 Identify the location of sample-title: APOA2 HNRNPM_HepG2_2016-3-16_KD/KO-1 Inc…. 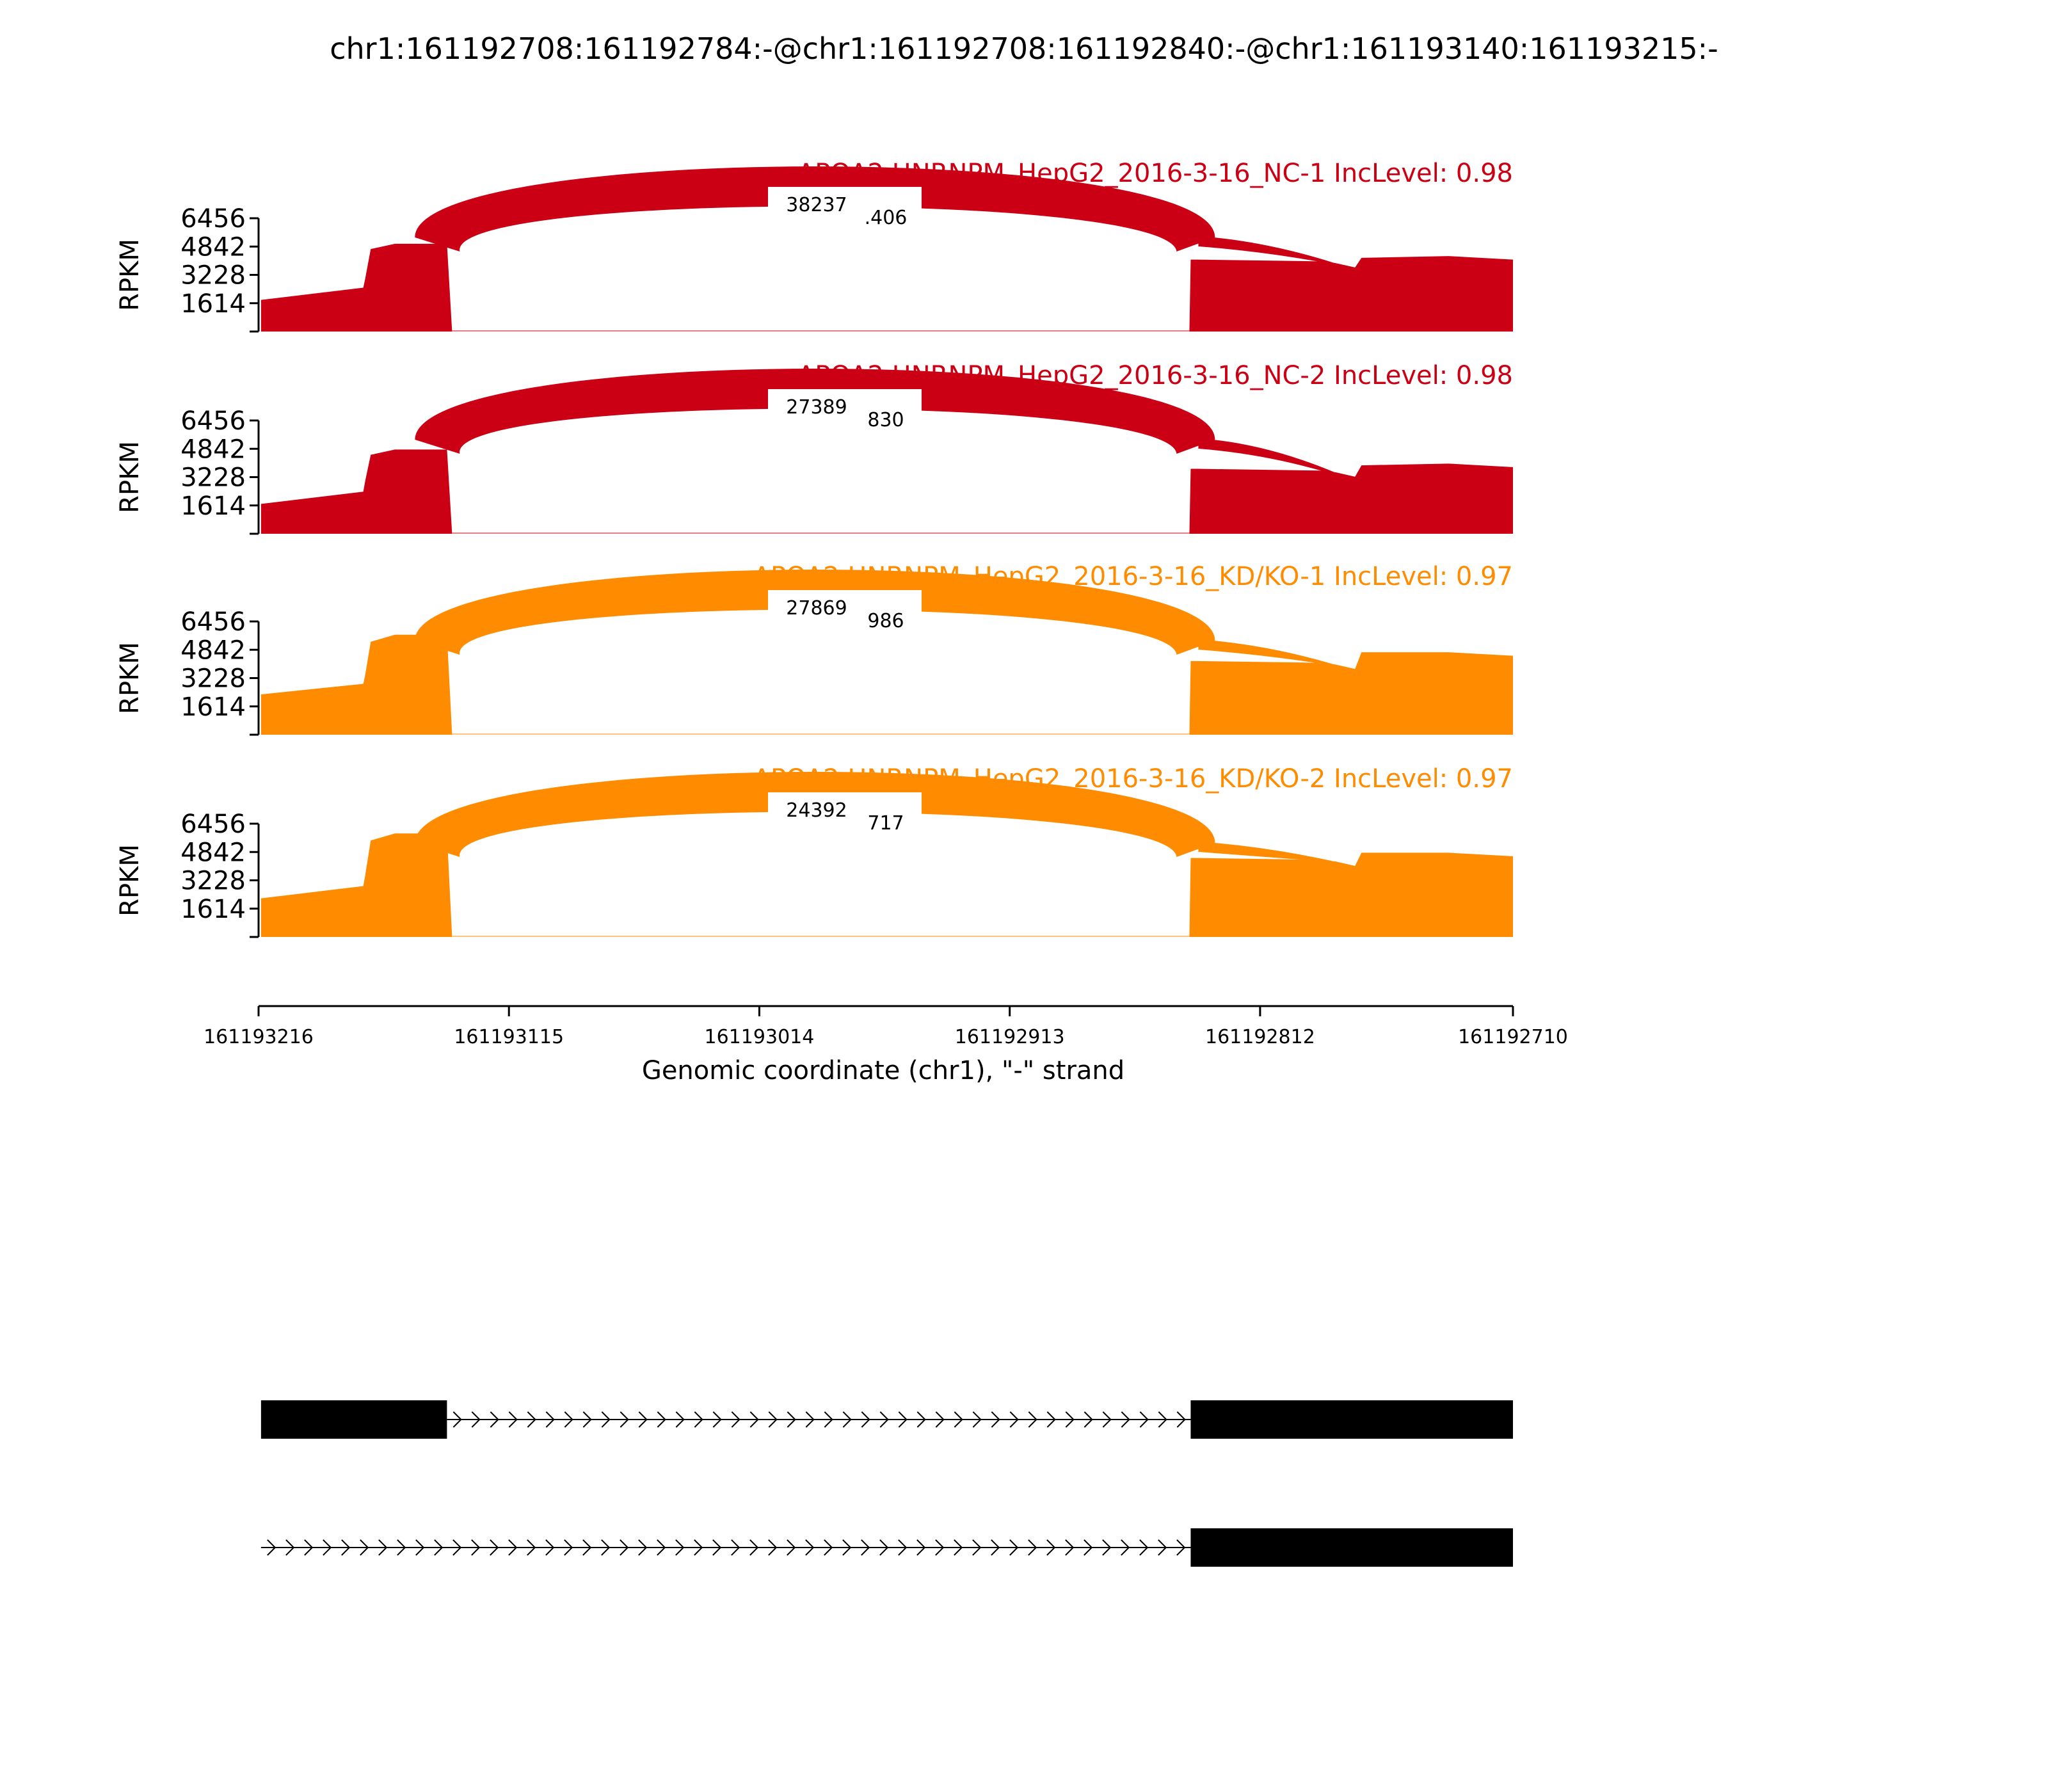
(1133, 576).